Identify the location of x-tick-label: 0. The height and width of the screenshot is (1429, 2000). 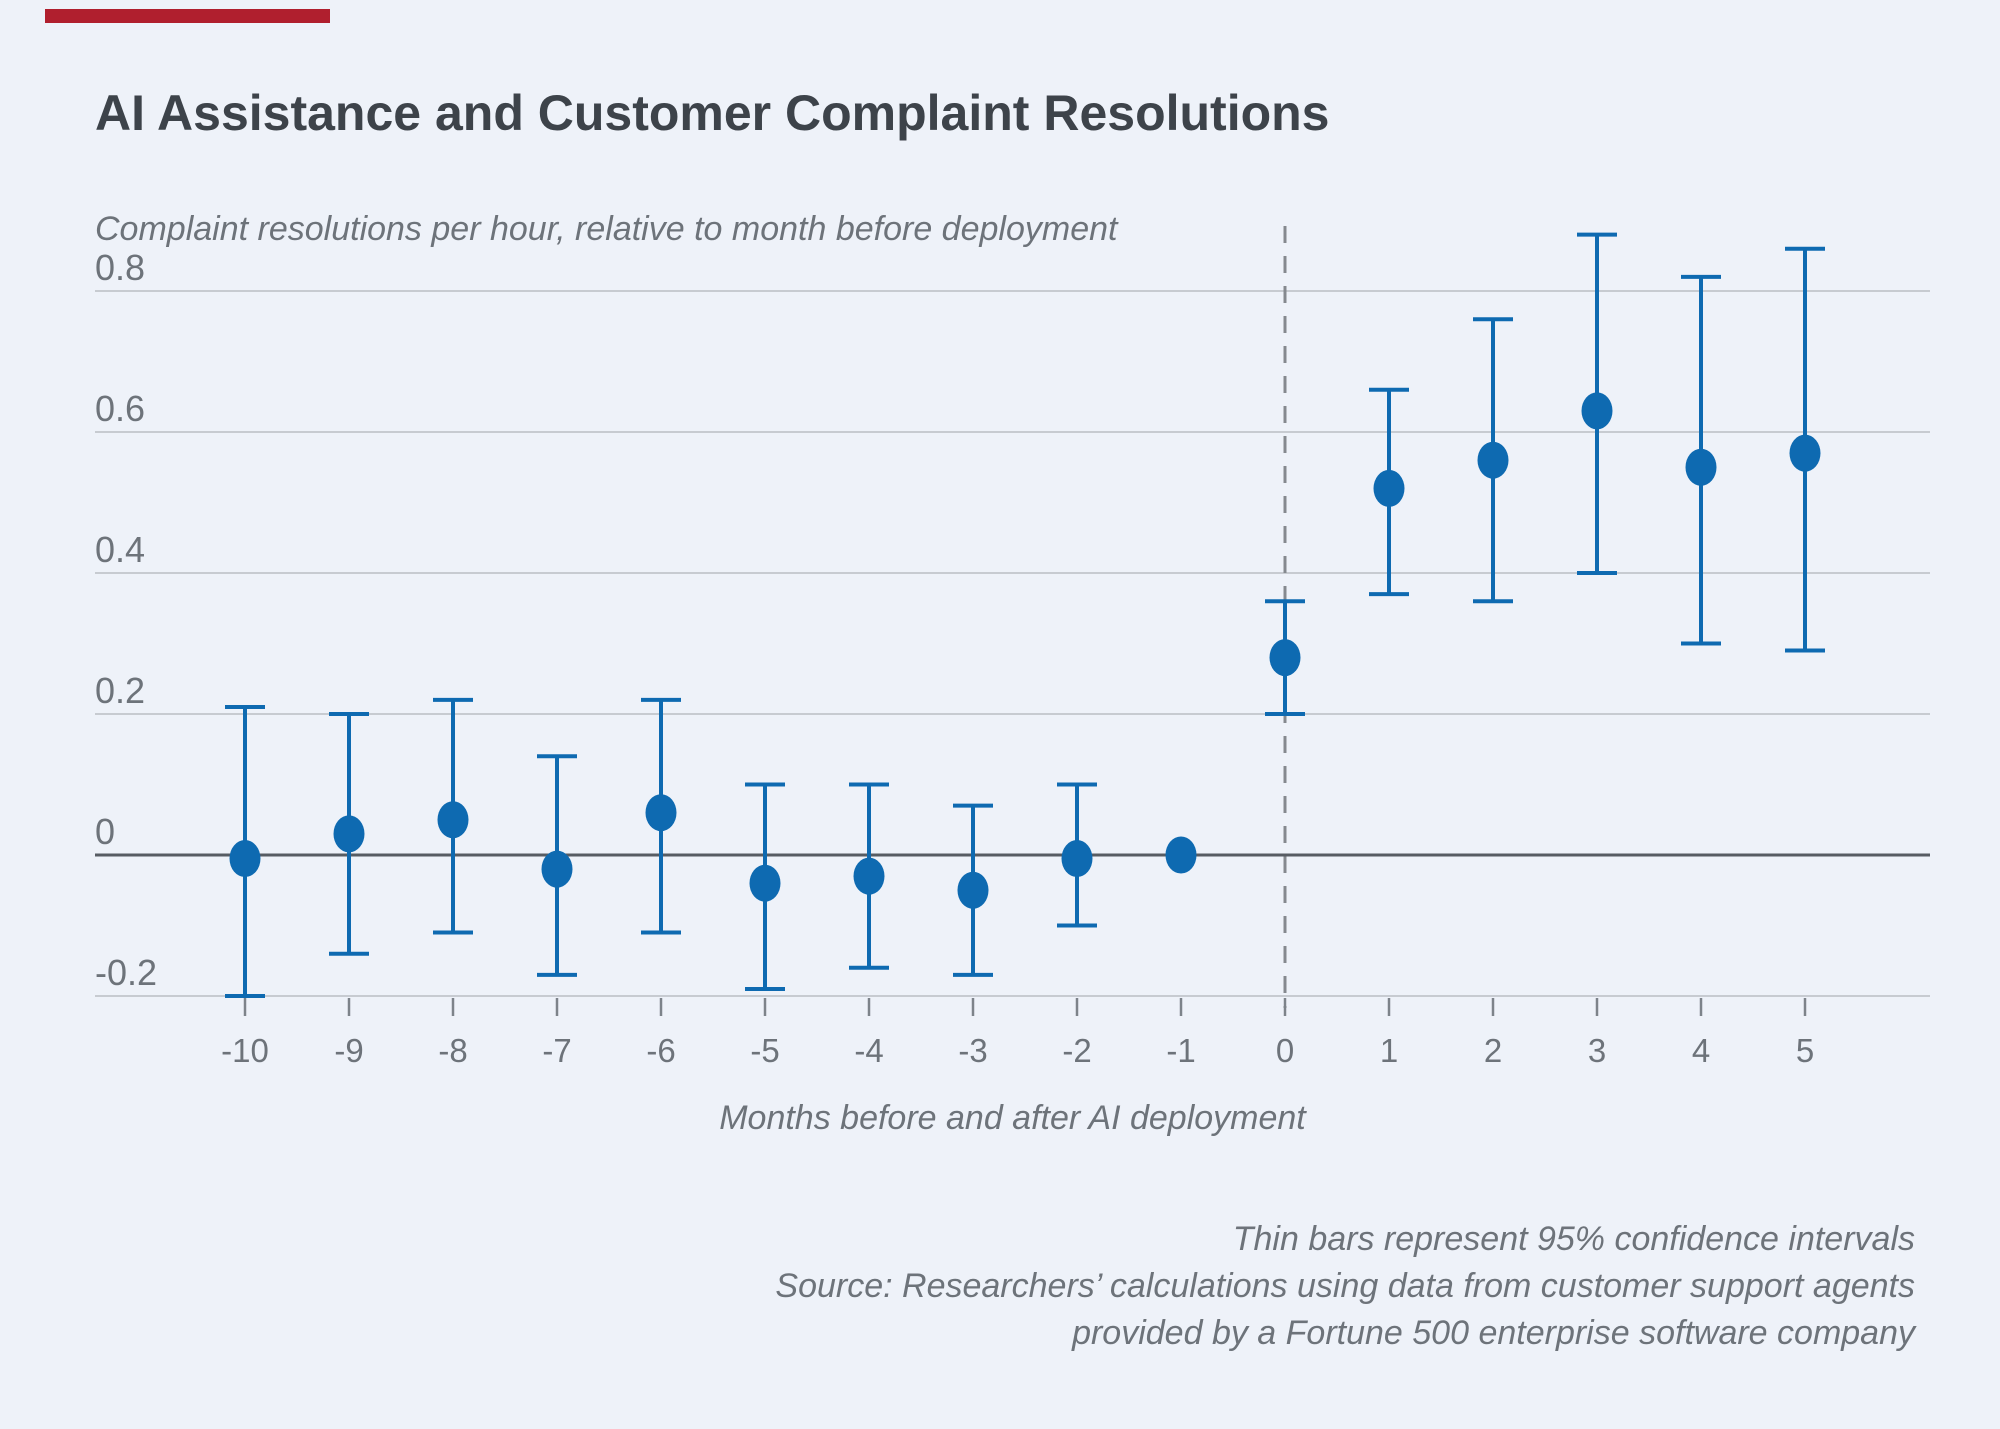
(1285, 1050).